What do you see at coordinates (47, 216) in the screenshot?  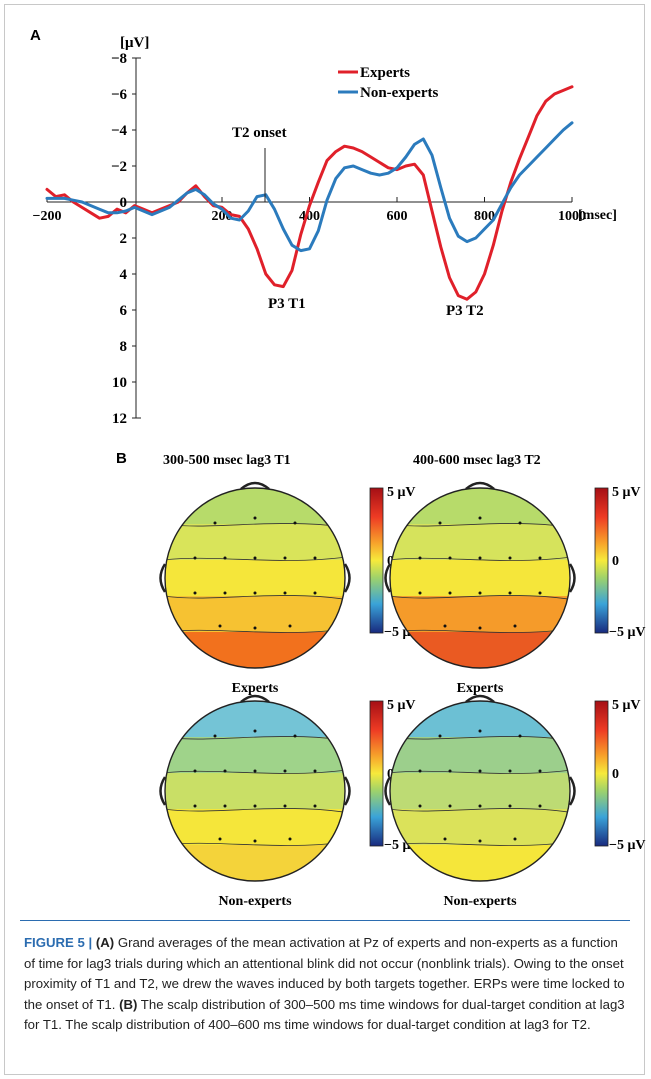 I see `x-tick-label: −200` at bounding box center [47, 216].